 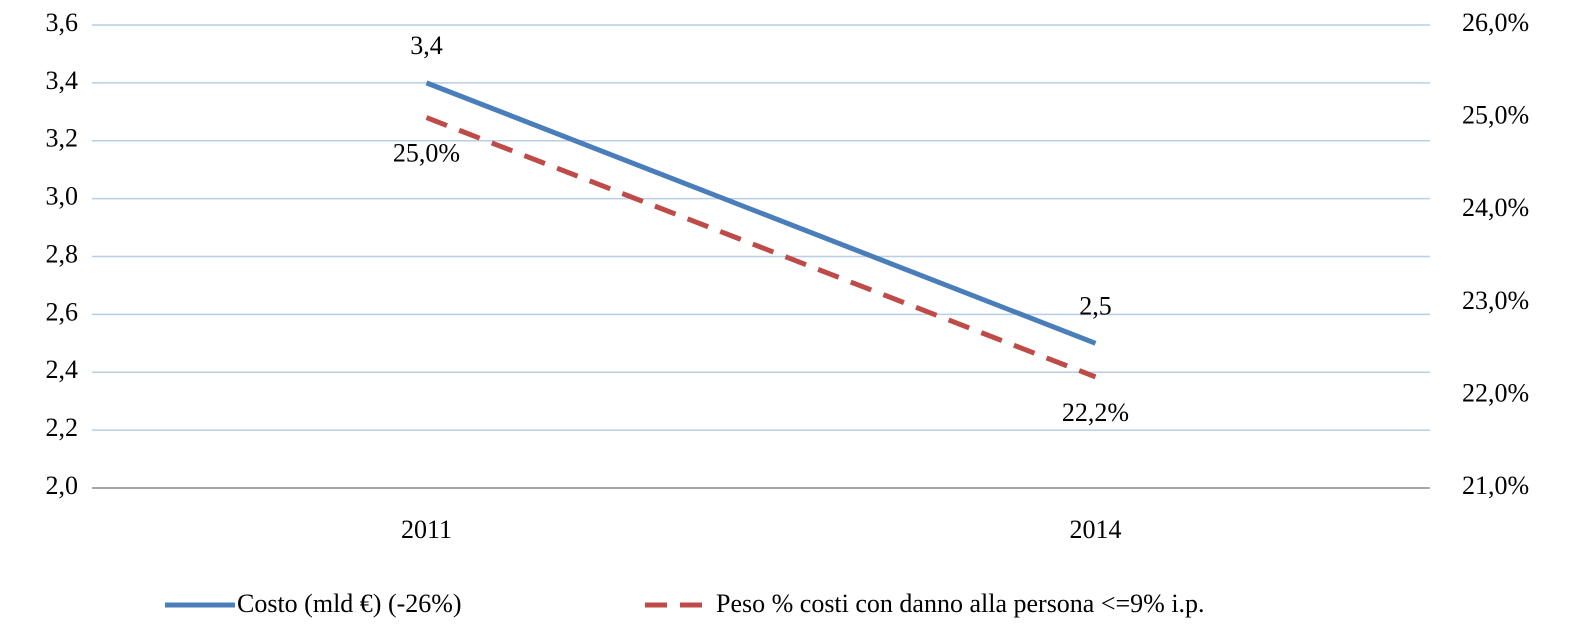 I want to click on data-label: 3,4, so click(x=426, y=45).